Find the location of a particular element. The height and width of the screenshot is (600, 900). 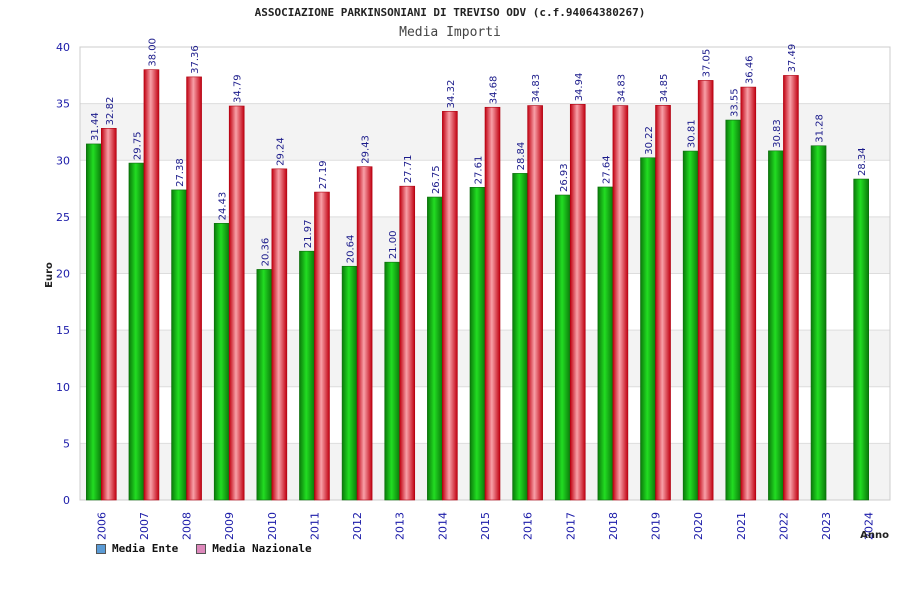

y-tick-label: 35 is located at coordinates (63, 104).